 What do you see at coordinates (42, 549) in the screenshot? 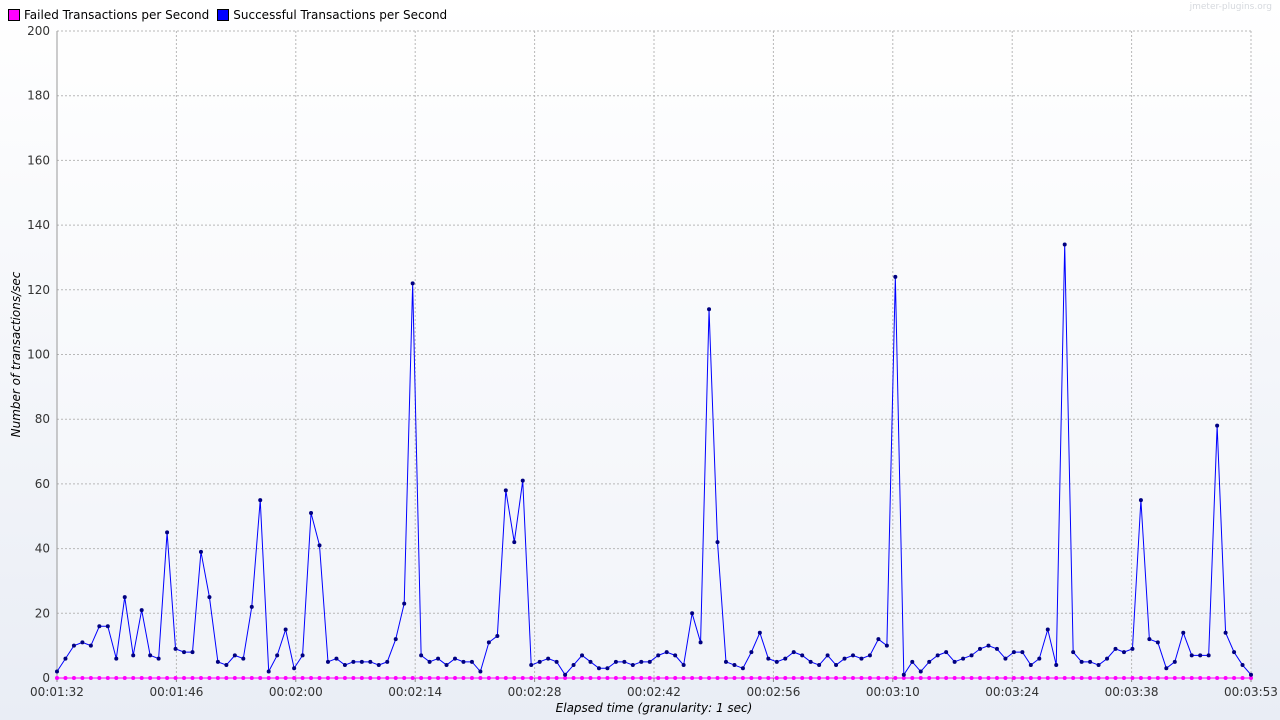
I see `y-tick-label: 40` at bounding box center [42, 549].